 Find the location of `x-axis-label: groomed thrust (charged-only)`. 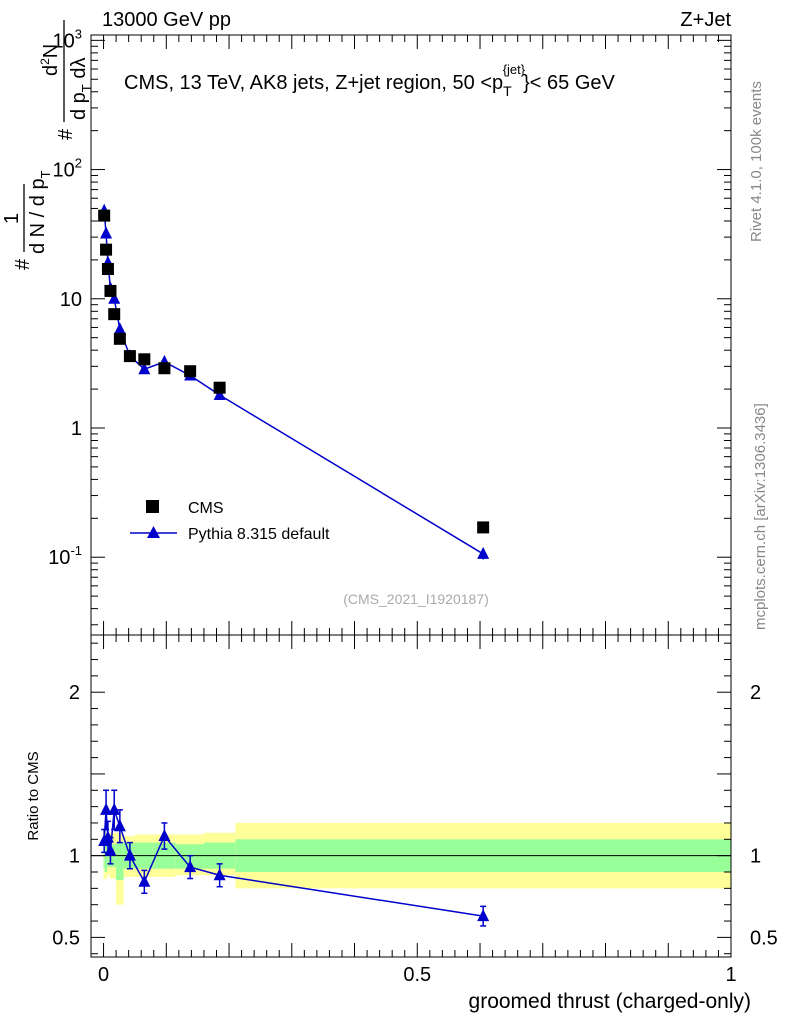

x-axis-label: groomed thrust (charged-only) is located at coordinates (610, 1001).